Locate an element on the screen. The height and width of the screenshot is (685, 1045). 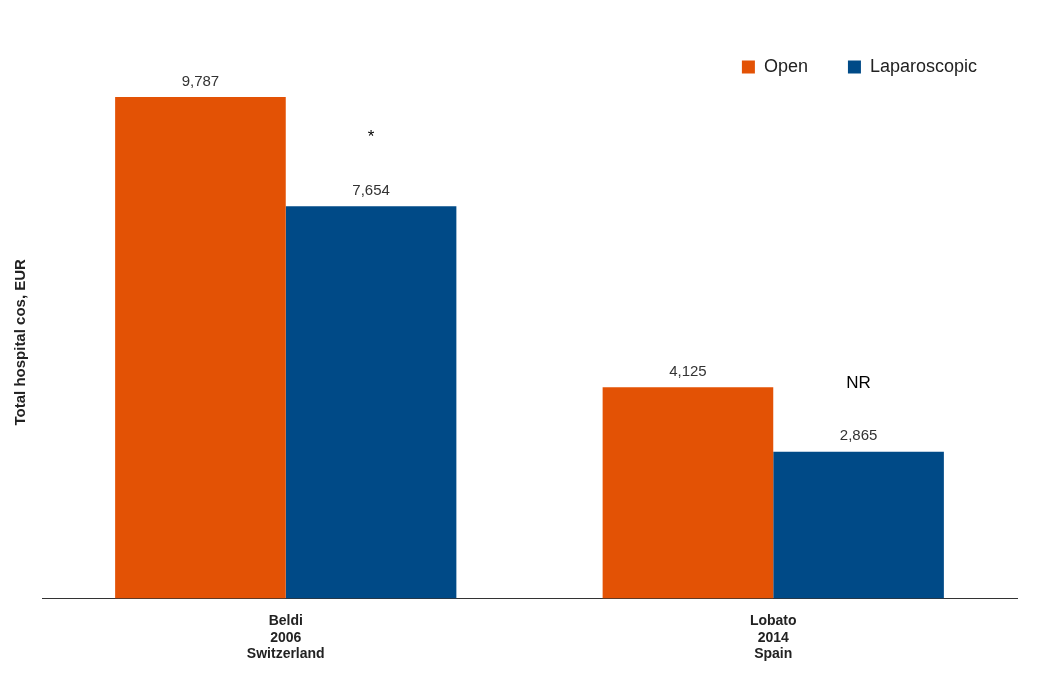
legend-label: Open is located at coordinates (785, 65).